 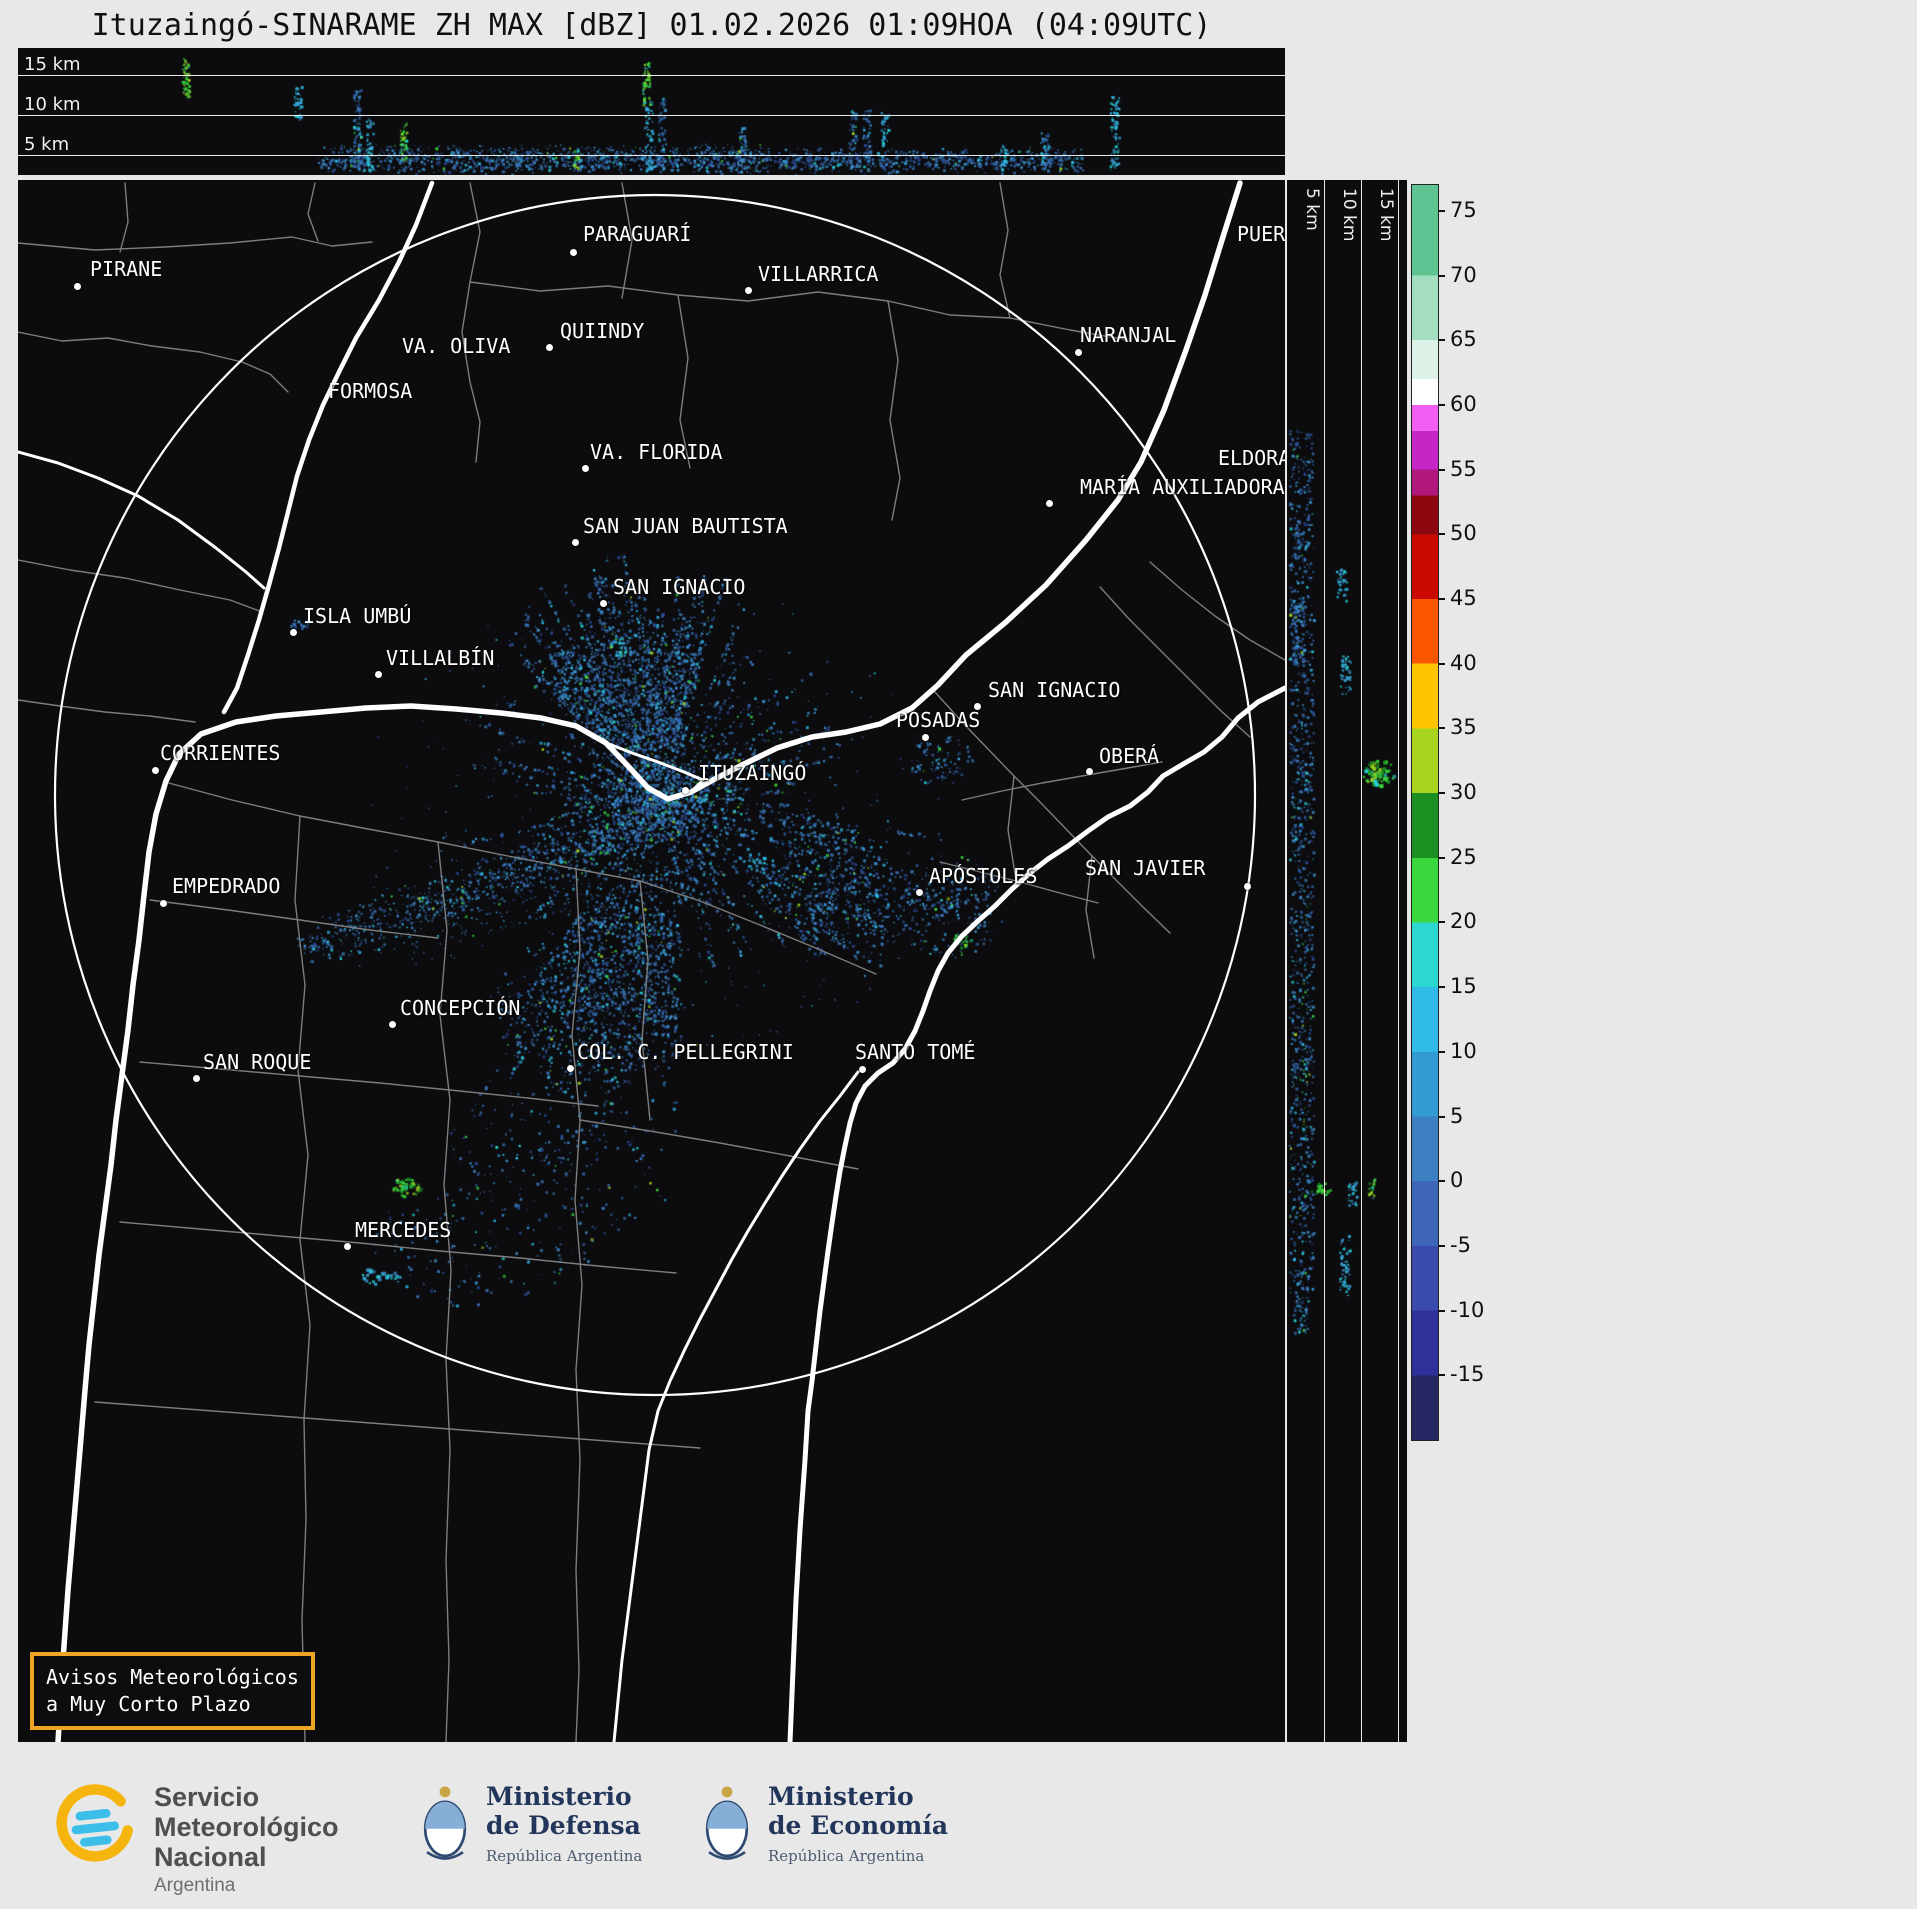 What do you see at coordinates (563, 1825) in the screenshot?
I see `ministry-defensa-line-2: de Defensa` at bounding box center [563, 1825].